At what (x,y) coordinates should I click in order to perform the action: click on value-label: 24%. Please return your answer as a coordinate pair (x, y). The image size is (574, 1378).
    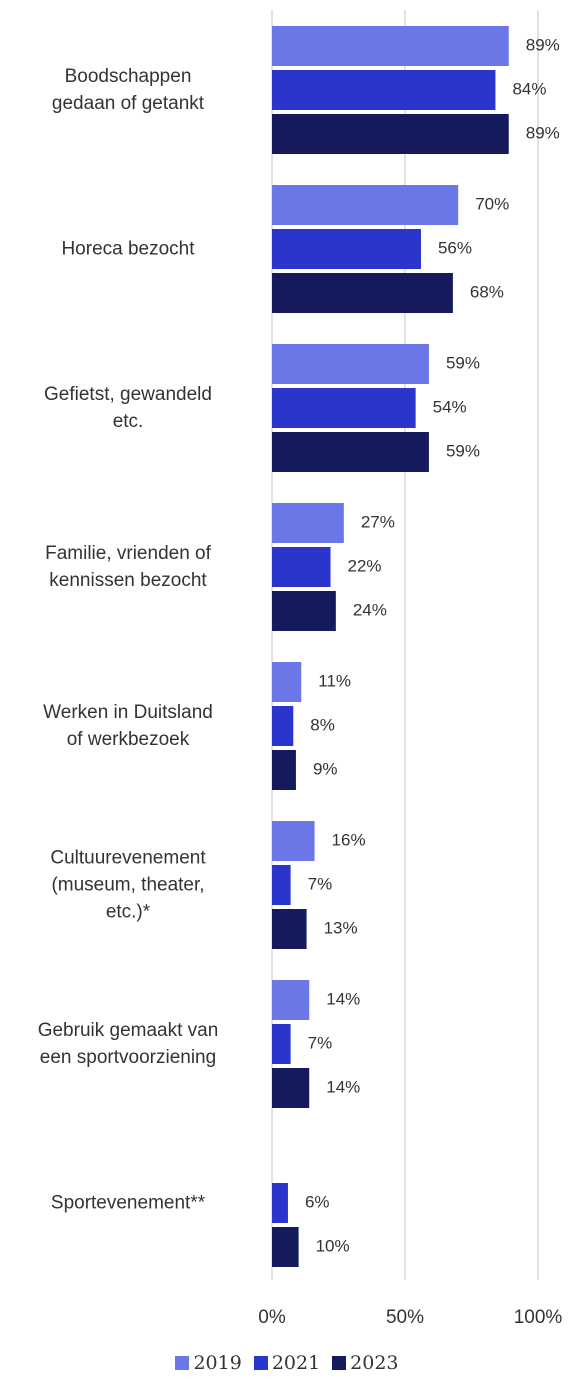
    Looking at the image, I should click on (370, 609).